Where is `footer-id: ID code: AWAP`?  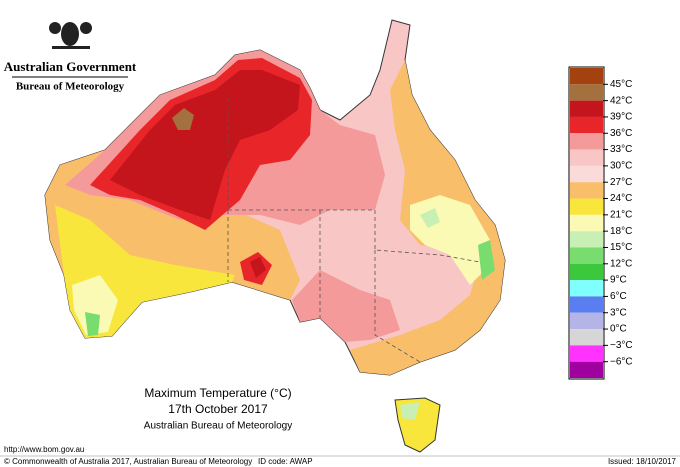 footer-id: ID code: AWAP is located at coordinates (285, 461).